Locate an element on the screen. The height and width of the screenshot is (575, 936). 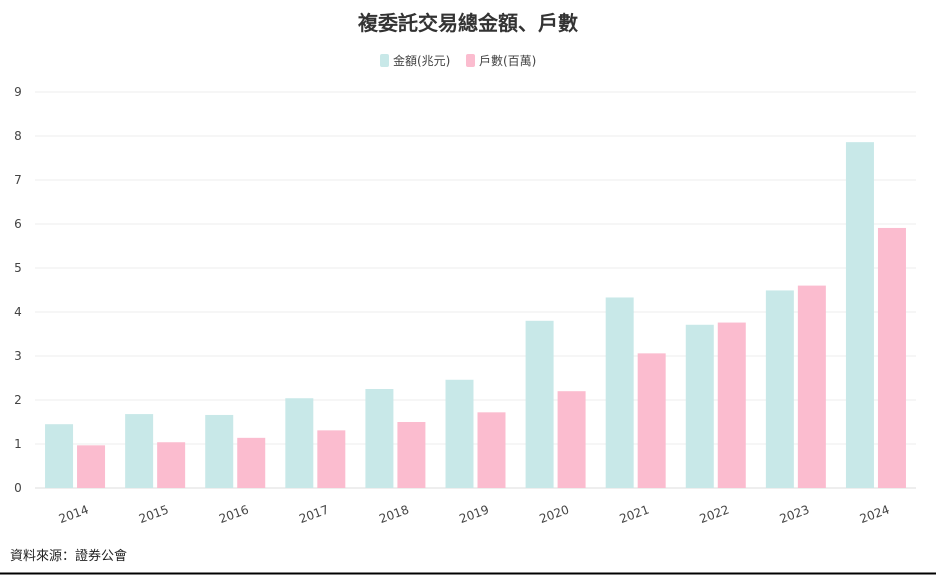
source-note: 資料來源：證券公會 is located at coordinates (68, 556).